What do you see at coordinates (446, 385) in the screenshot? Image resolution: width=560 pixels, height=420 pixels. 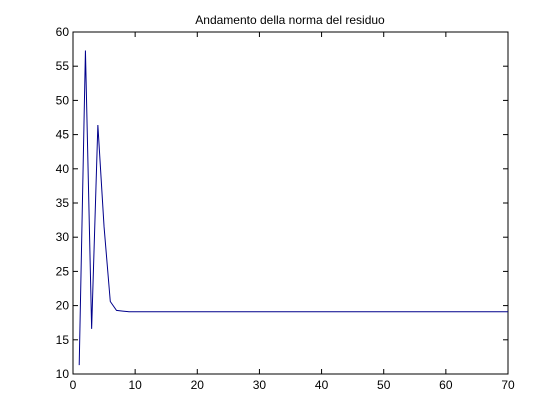 I see `x-tick-label: 60` at bounding box center [446, 385].